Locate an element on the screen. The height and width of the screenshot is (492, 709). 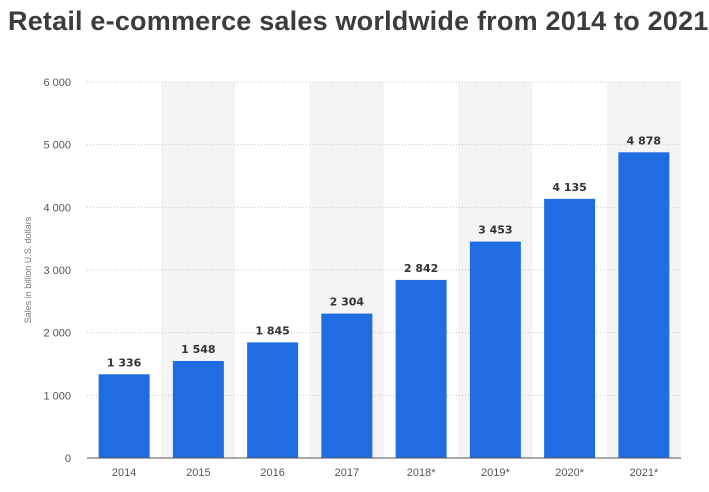
data-label: 1 336 is located at coordinates (124, 362).